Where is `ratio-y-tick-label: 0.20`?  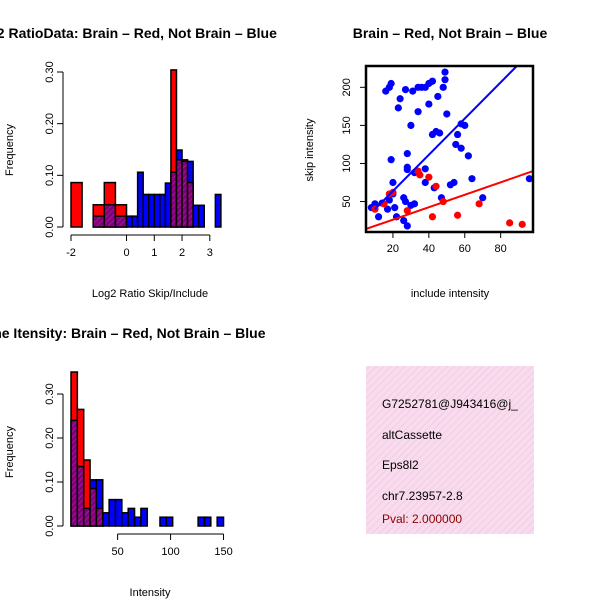 ratio-y-tick-label: 0.20 is located at coordinates (50, 123).